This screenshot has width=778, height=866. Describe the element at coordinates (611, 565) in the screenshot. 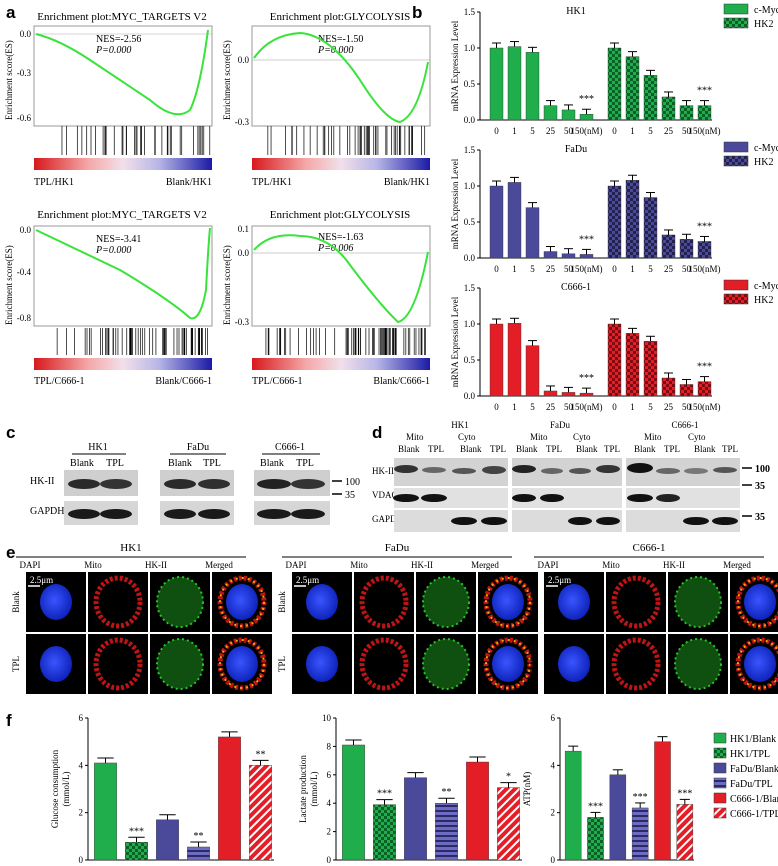

I see `if-channel-label: Mito` at that location.